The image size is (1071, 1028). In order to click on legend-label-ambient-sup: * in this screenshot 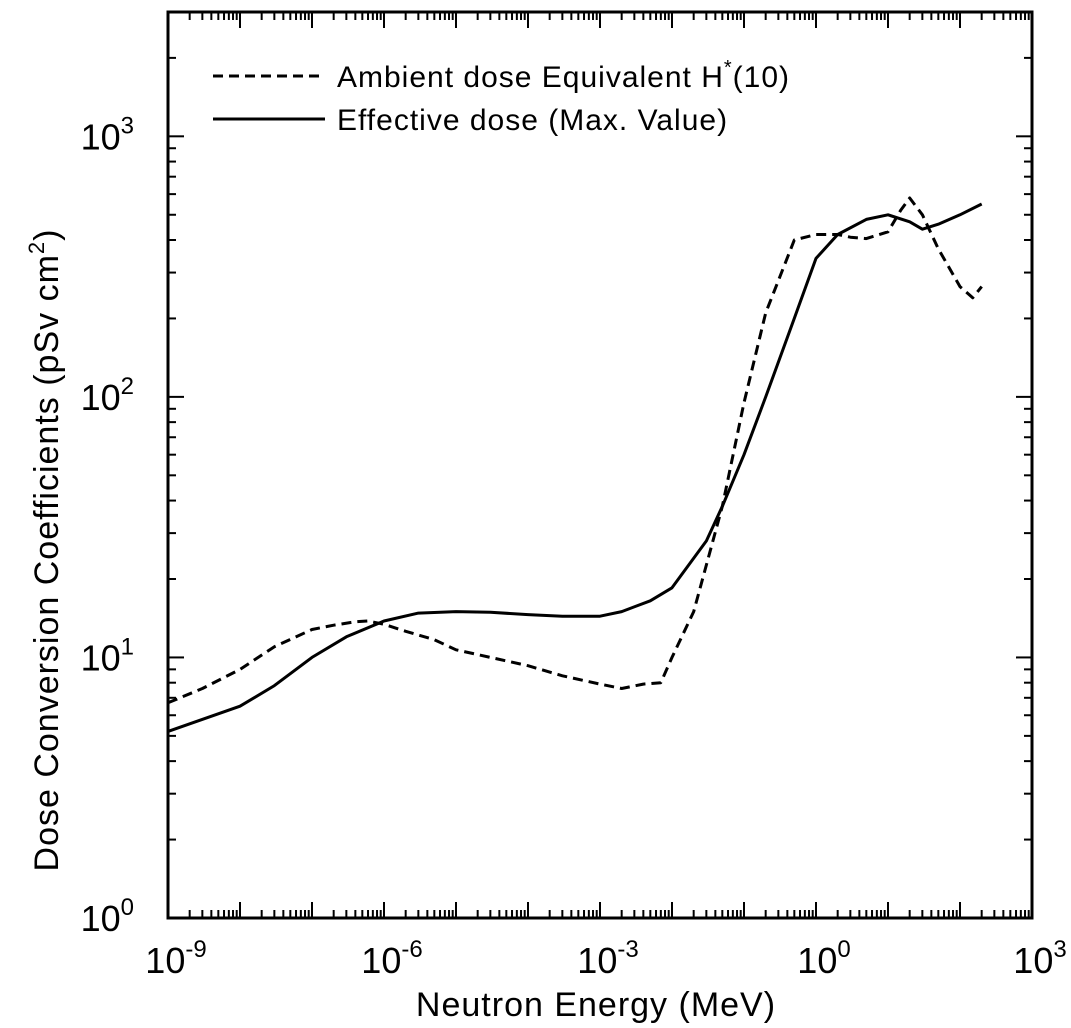, I will do `click(728, 68)`.